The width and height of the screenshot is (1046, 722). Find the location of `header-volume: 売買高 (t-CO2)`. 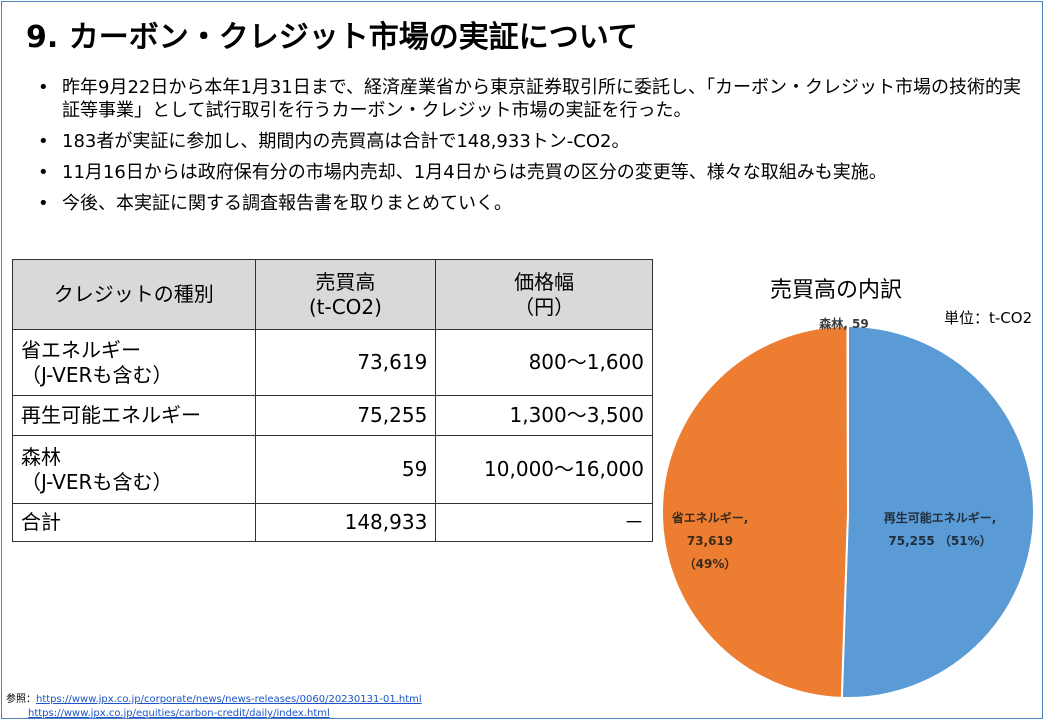

header-volume: 売買高 (t-CO2) is located at coordinates (345, 294).